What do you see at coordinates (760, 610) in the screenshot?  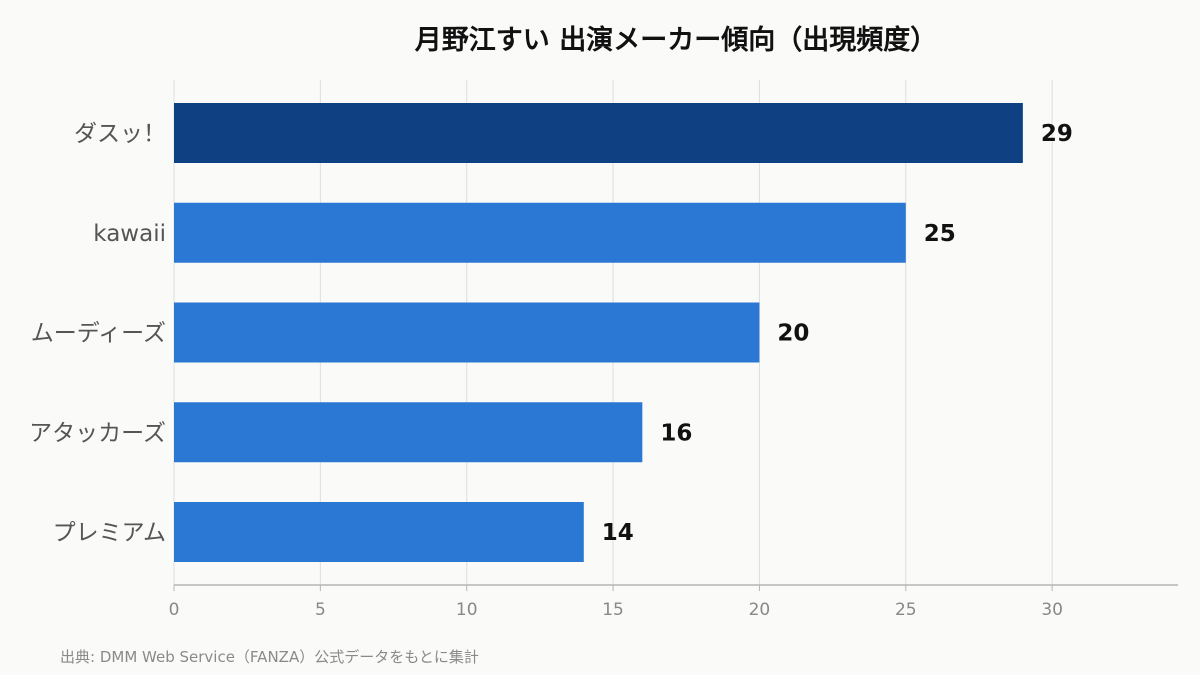 I see `x-tick-label: 20` at bounding box center [760, 610].